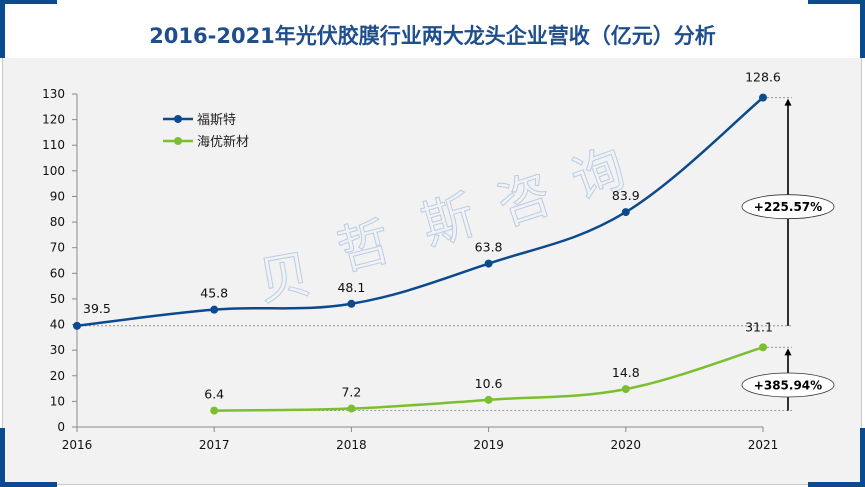 Image resolution: width=865 pixels, height=487 pixels. I want to click on data-label: 39.5, so click(97, 308).